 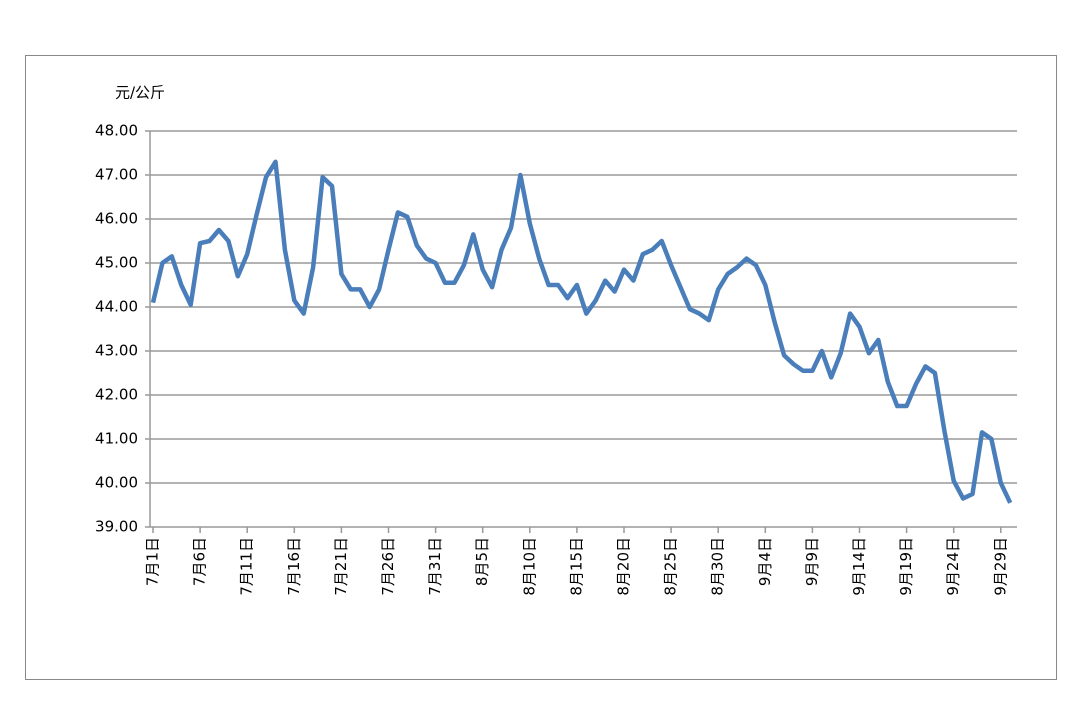 What do you see at coordinates (341, 566) in the screenshot?
I see `x-tick-label: 7月21日` at bounding box center [341, 566].